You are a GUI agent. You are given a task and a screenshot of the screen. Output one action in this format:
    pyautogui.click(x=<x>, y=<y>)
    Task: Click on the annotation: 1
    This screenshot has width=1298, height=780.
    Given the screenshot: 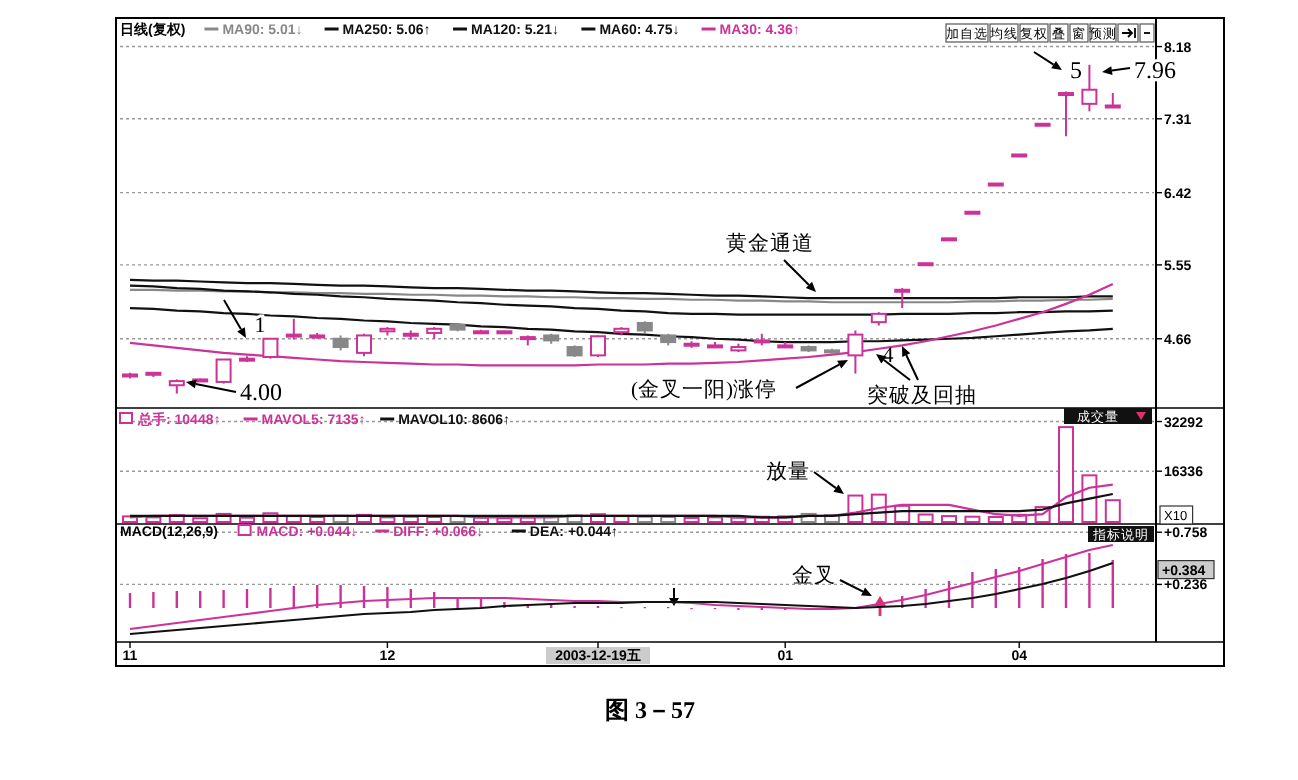 What is the action you would take?
    pyautogui.click(x=260, y=326)
    